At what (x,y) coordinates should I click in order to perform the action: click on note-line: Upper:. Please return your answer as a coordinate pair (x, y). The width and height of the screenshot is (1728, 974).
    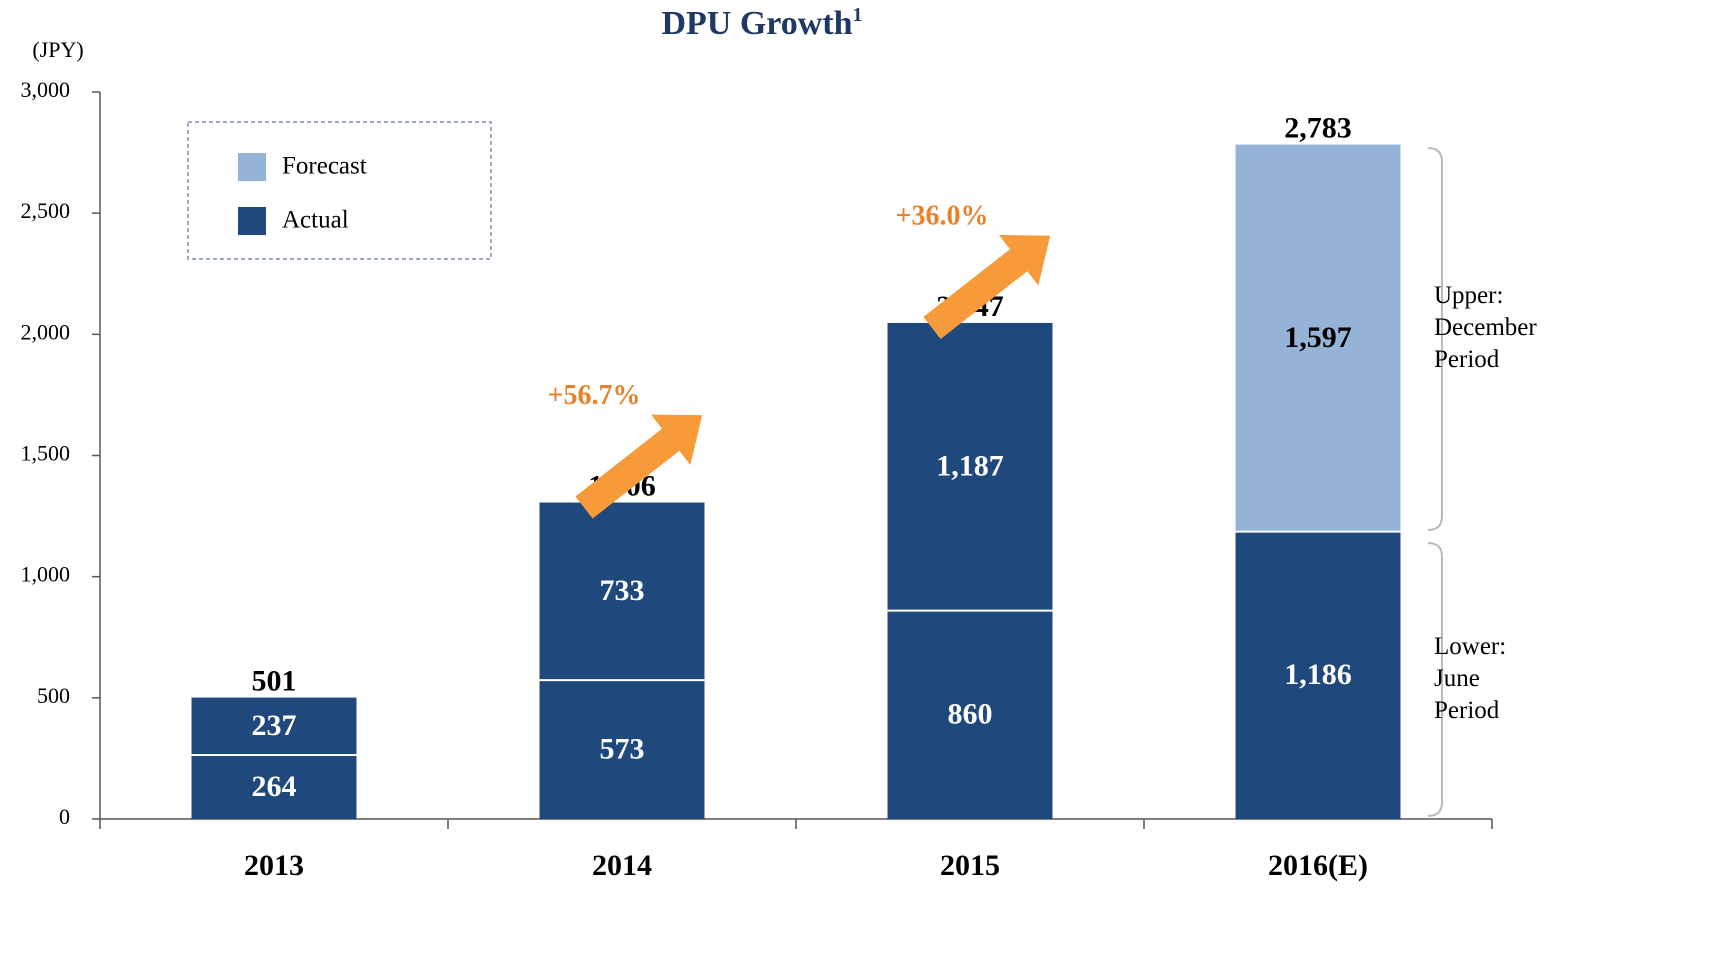
    Looking at the image, I should click on (1468, 295).